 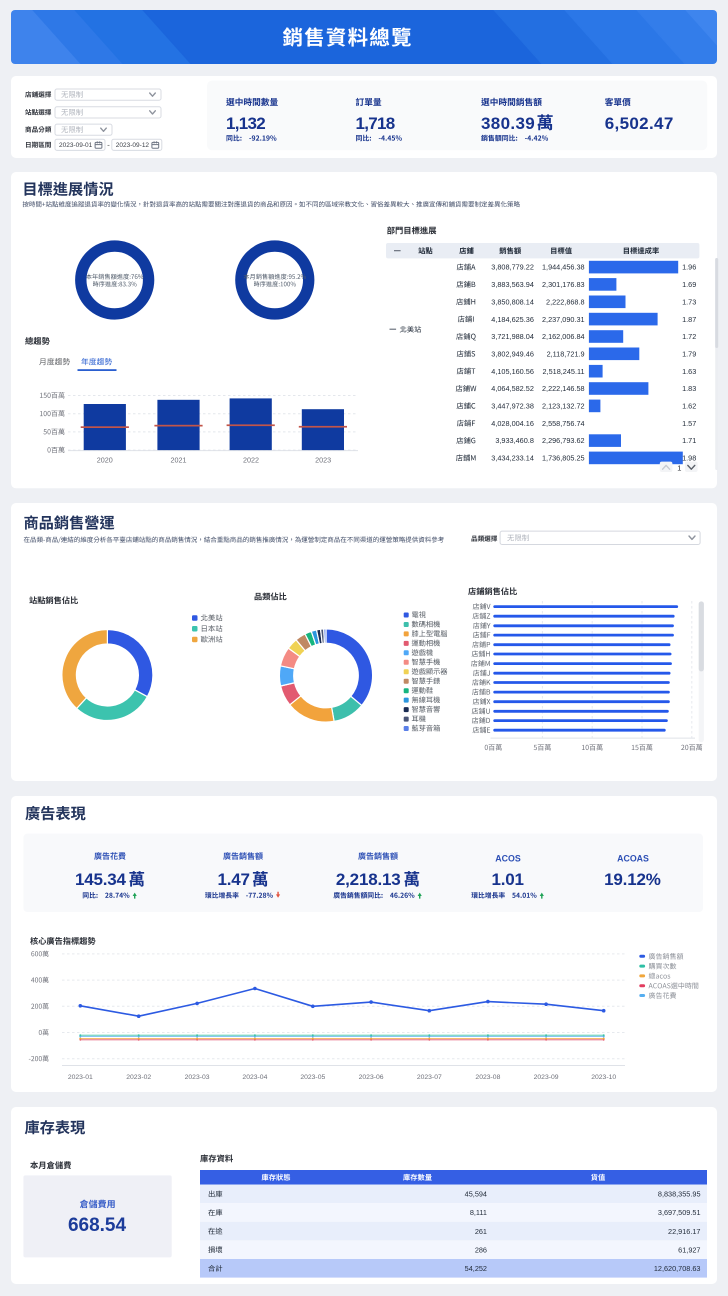 I want to click on svg-text: 1.83, so click(x=689, y=388).